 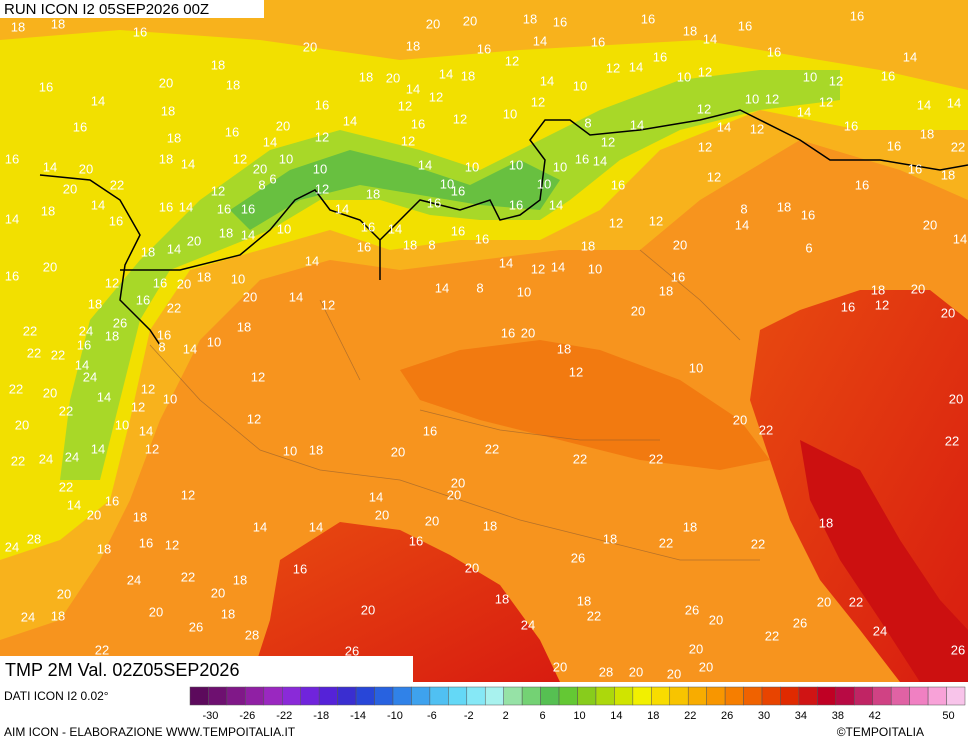 What do you see at coordinates (132, 9) in the screenshot?
I see `run-box` at bounding box center [132, 9].